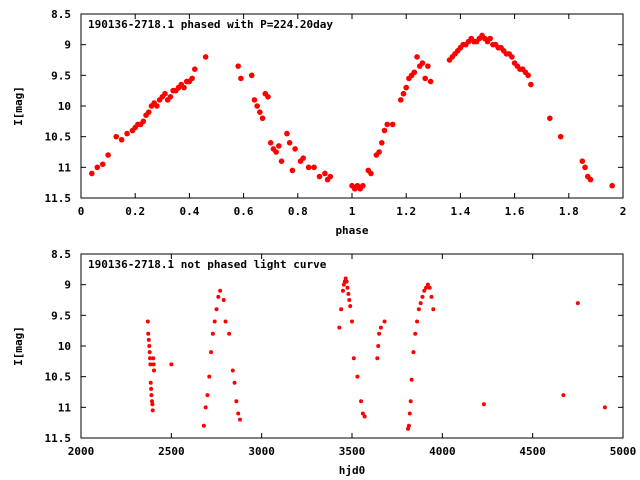 This screenshot has width=640, height=480. Describe the element at coordinates (623, 211) in the screenshot. I see `x-tick-label: 2` at that location.